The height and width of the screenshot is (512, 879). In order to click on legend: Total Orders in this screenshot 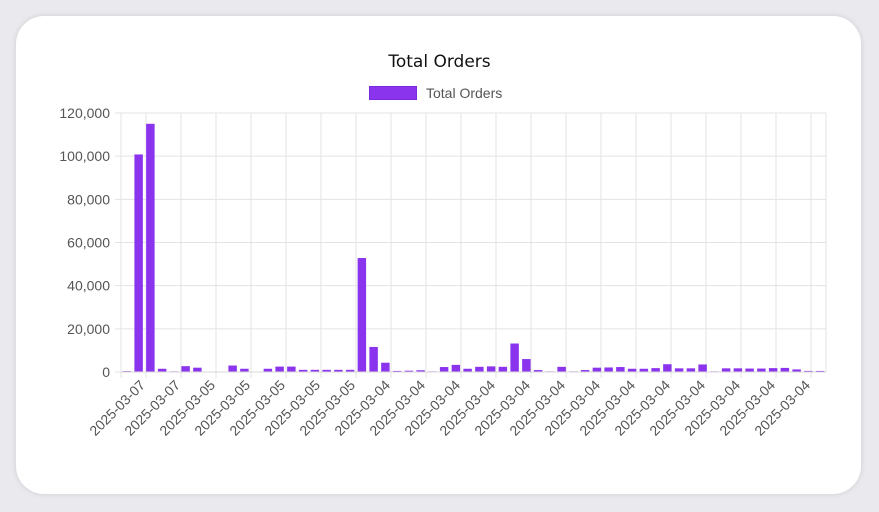, I will do `click(435, 93)`.